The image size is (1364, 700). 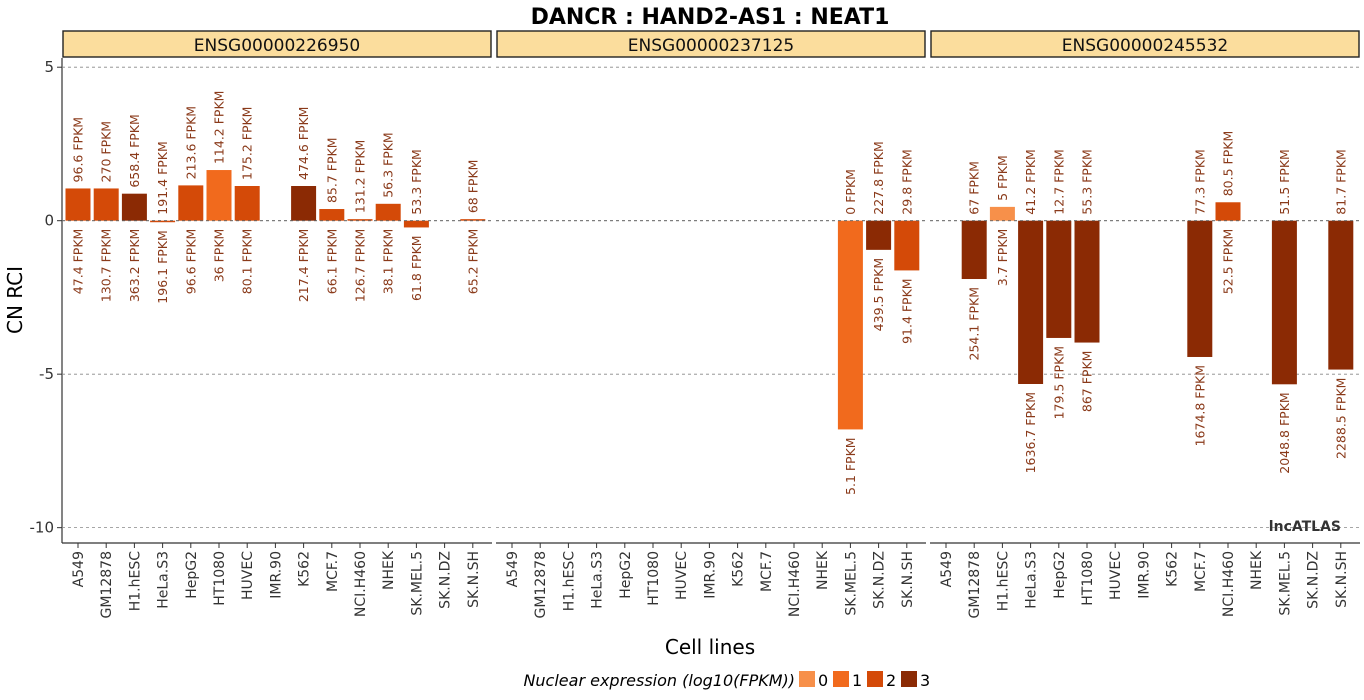 I want to click on panel-strip-label: ENSG00000237125, so click(x=711, y=46).